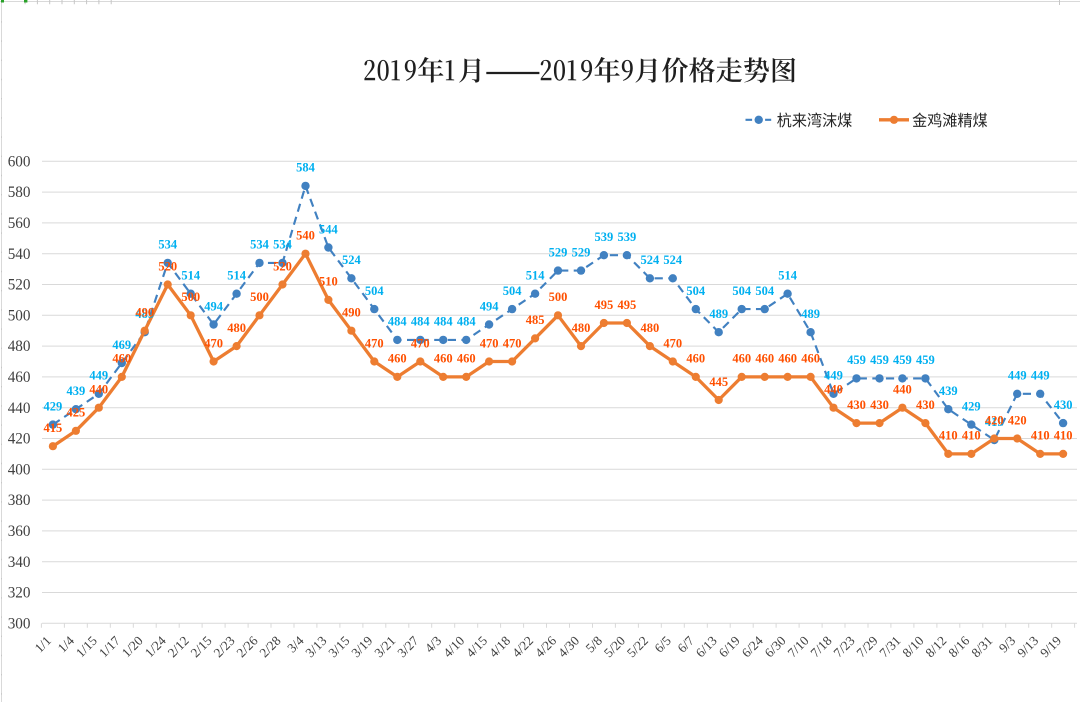  What do you see at coordinates (627, 305) in the screenshot?
I see `svg-text: 495` at bounding box center [627, 305].